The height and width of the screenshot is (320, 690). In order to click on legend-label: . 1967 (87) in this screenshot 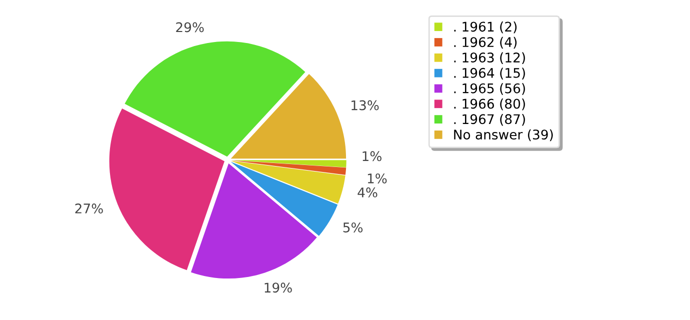, I will do `click(489, 120)`.